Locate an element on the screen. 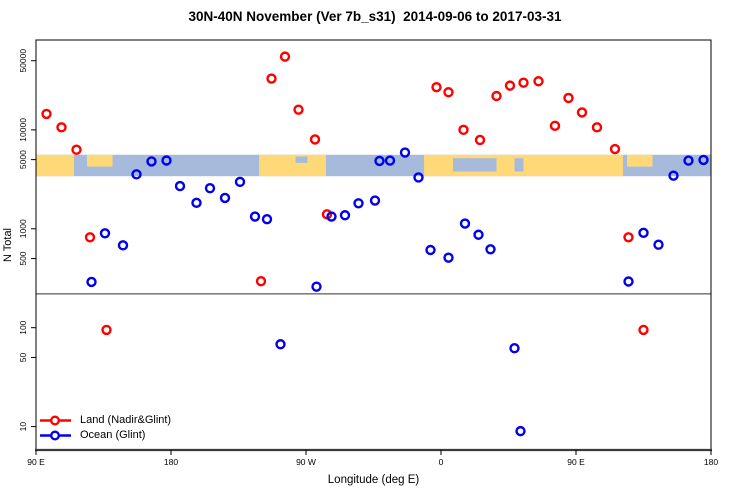  legend-label-ocean: Ocean (Glint) is located at coordinates (113, 435).